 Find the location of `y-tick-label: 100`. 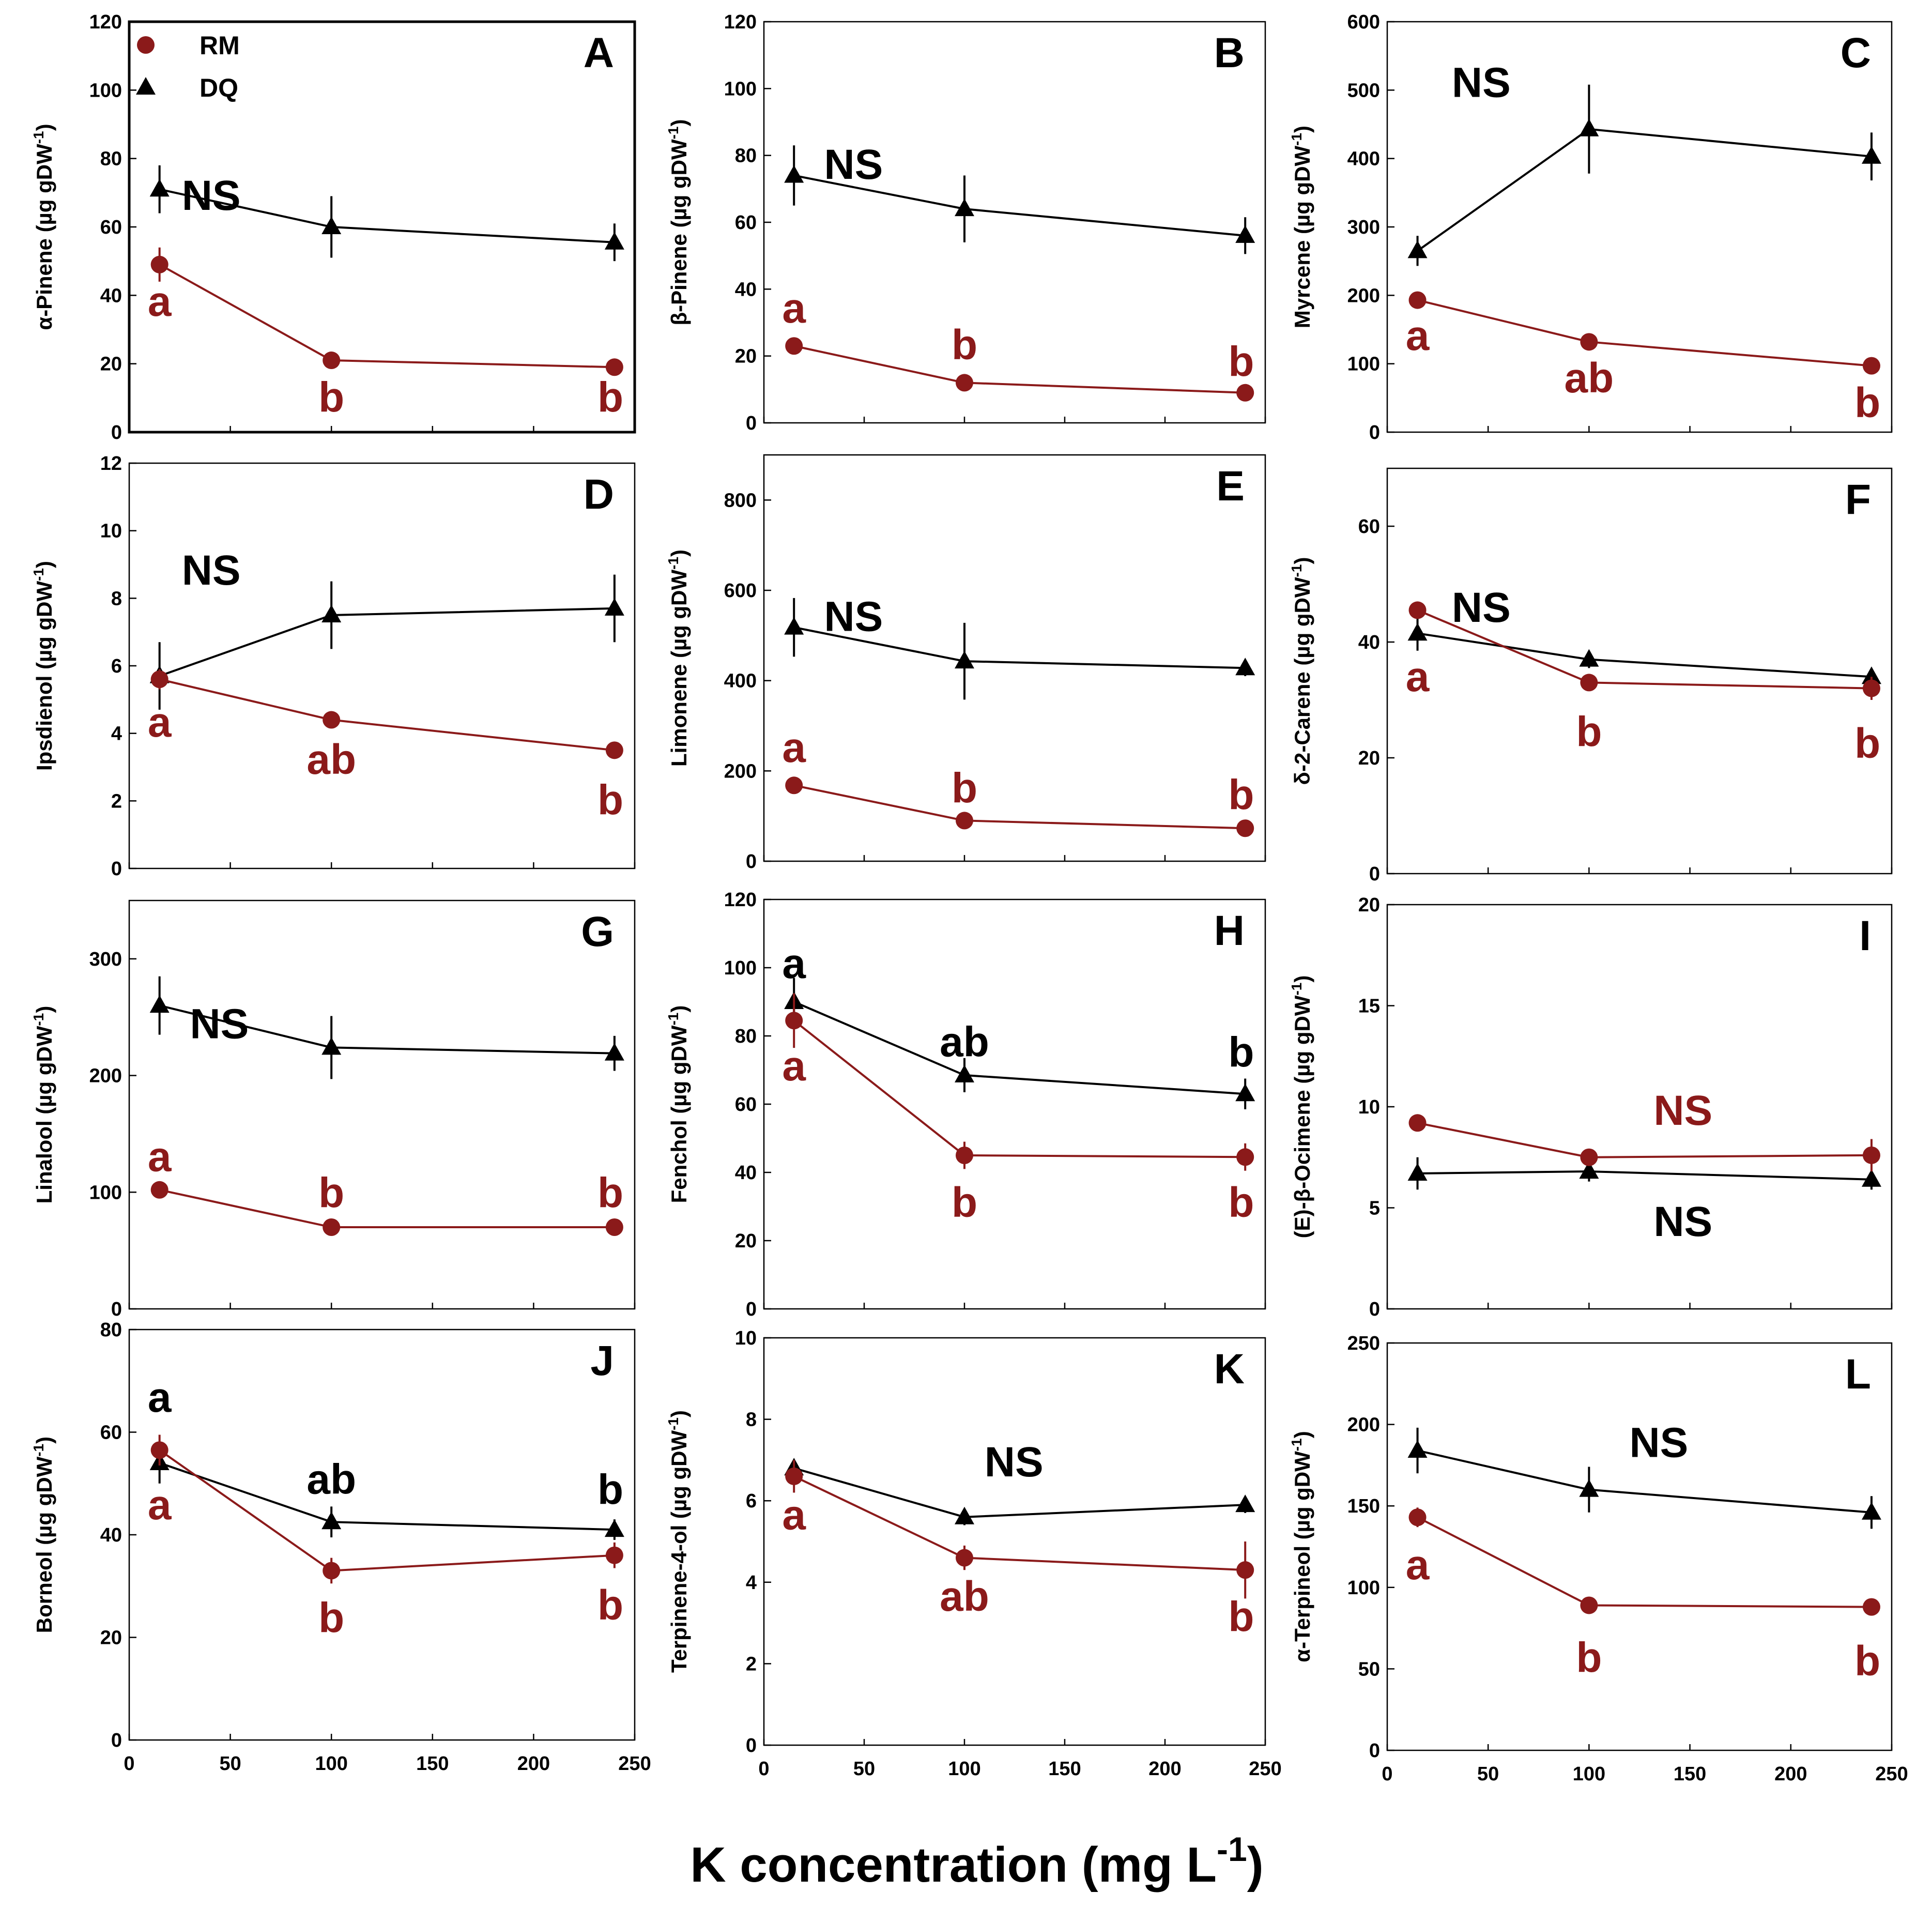

y-tick-label: 100 is located at coordinates (1363, 365).